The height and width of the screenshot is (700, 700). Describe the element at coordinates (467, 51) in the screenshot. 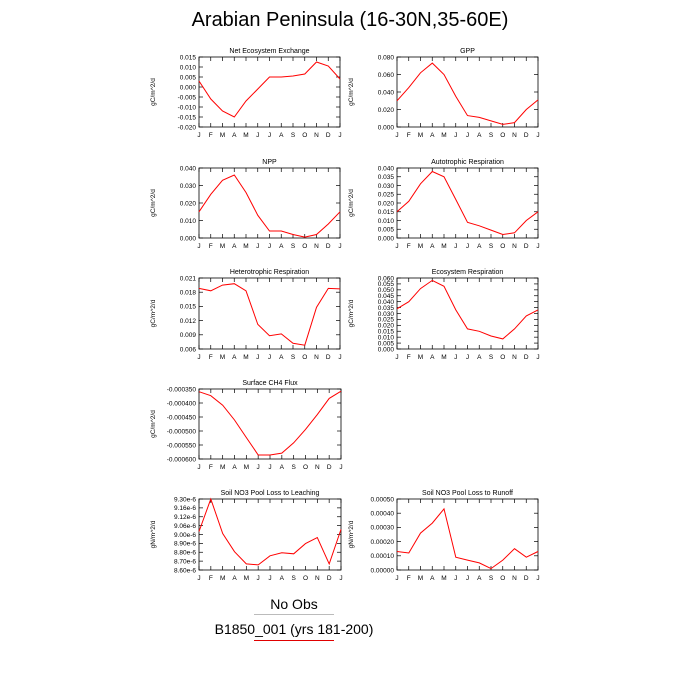

I see `panel-title: GPP` at that location.